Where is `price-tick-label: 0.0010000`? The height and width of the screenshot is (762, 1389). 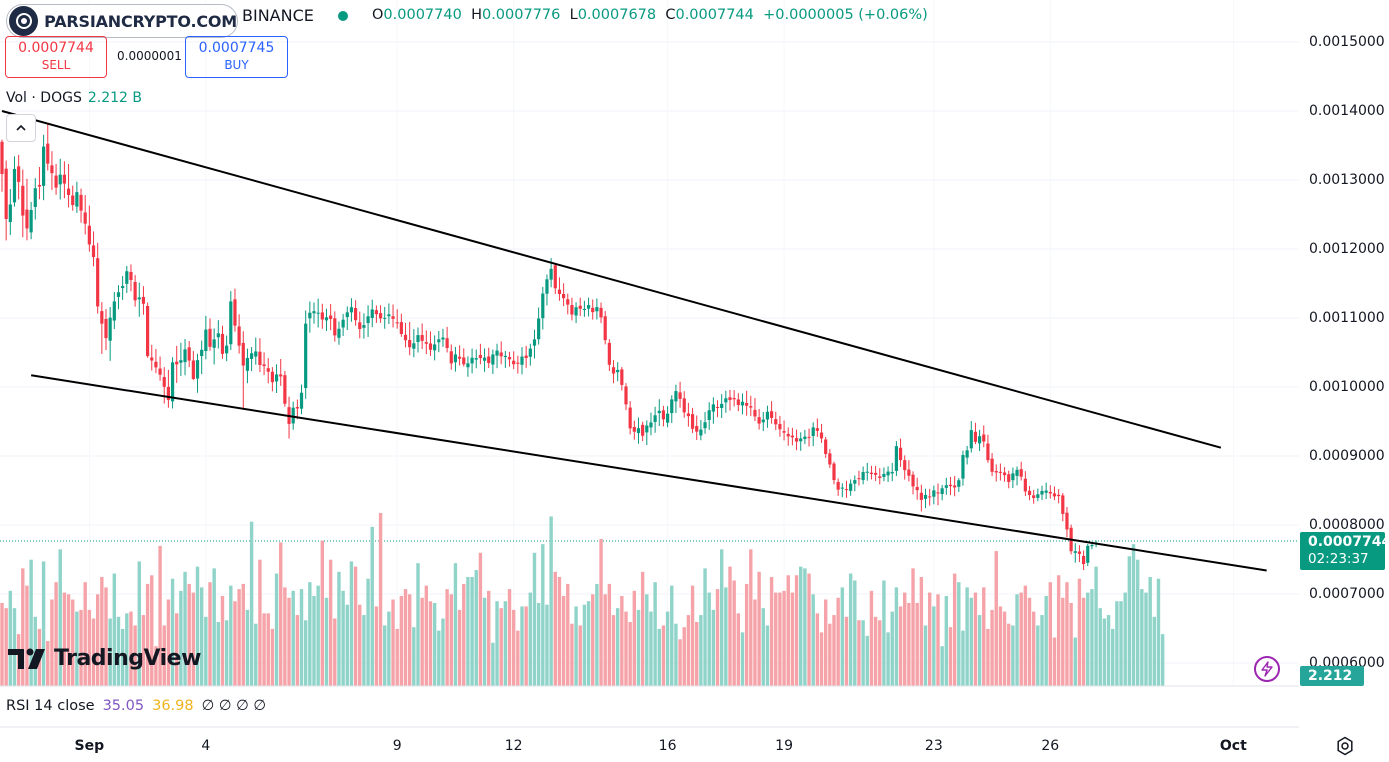 price-tick-label: 0.0010000 is located at coordinates (1347, 387).